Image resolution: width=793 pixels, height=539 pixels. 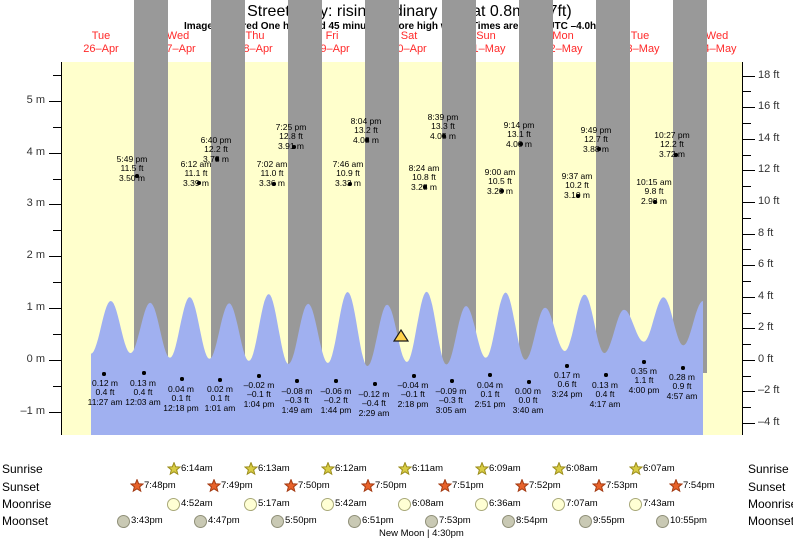 What do you see at coordinates (178, 49) in the screenshot?
I see `date-header-date: 27–Apr` at bounding box center [178, 49].